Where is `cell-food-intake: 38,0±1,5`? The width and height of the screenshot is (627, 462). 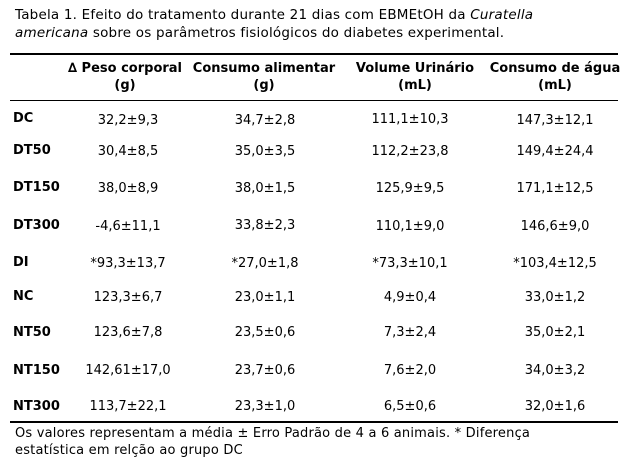 cell-food-intake: 38,0±1,5 is located at coordinates (265, 188).